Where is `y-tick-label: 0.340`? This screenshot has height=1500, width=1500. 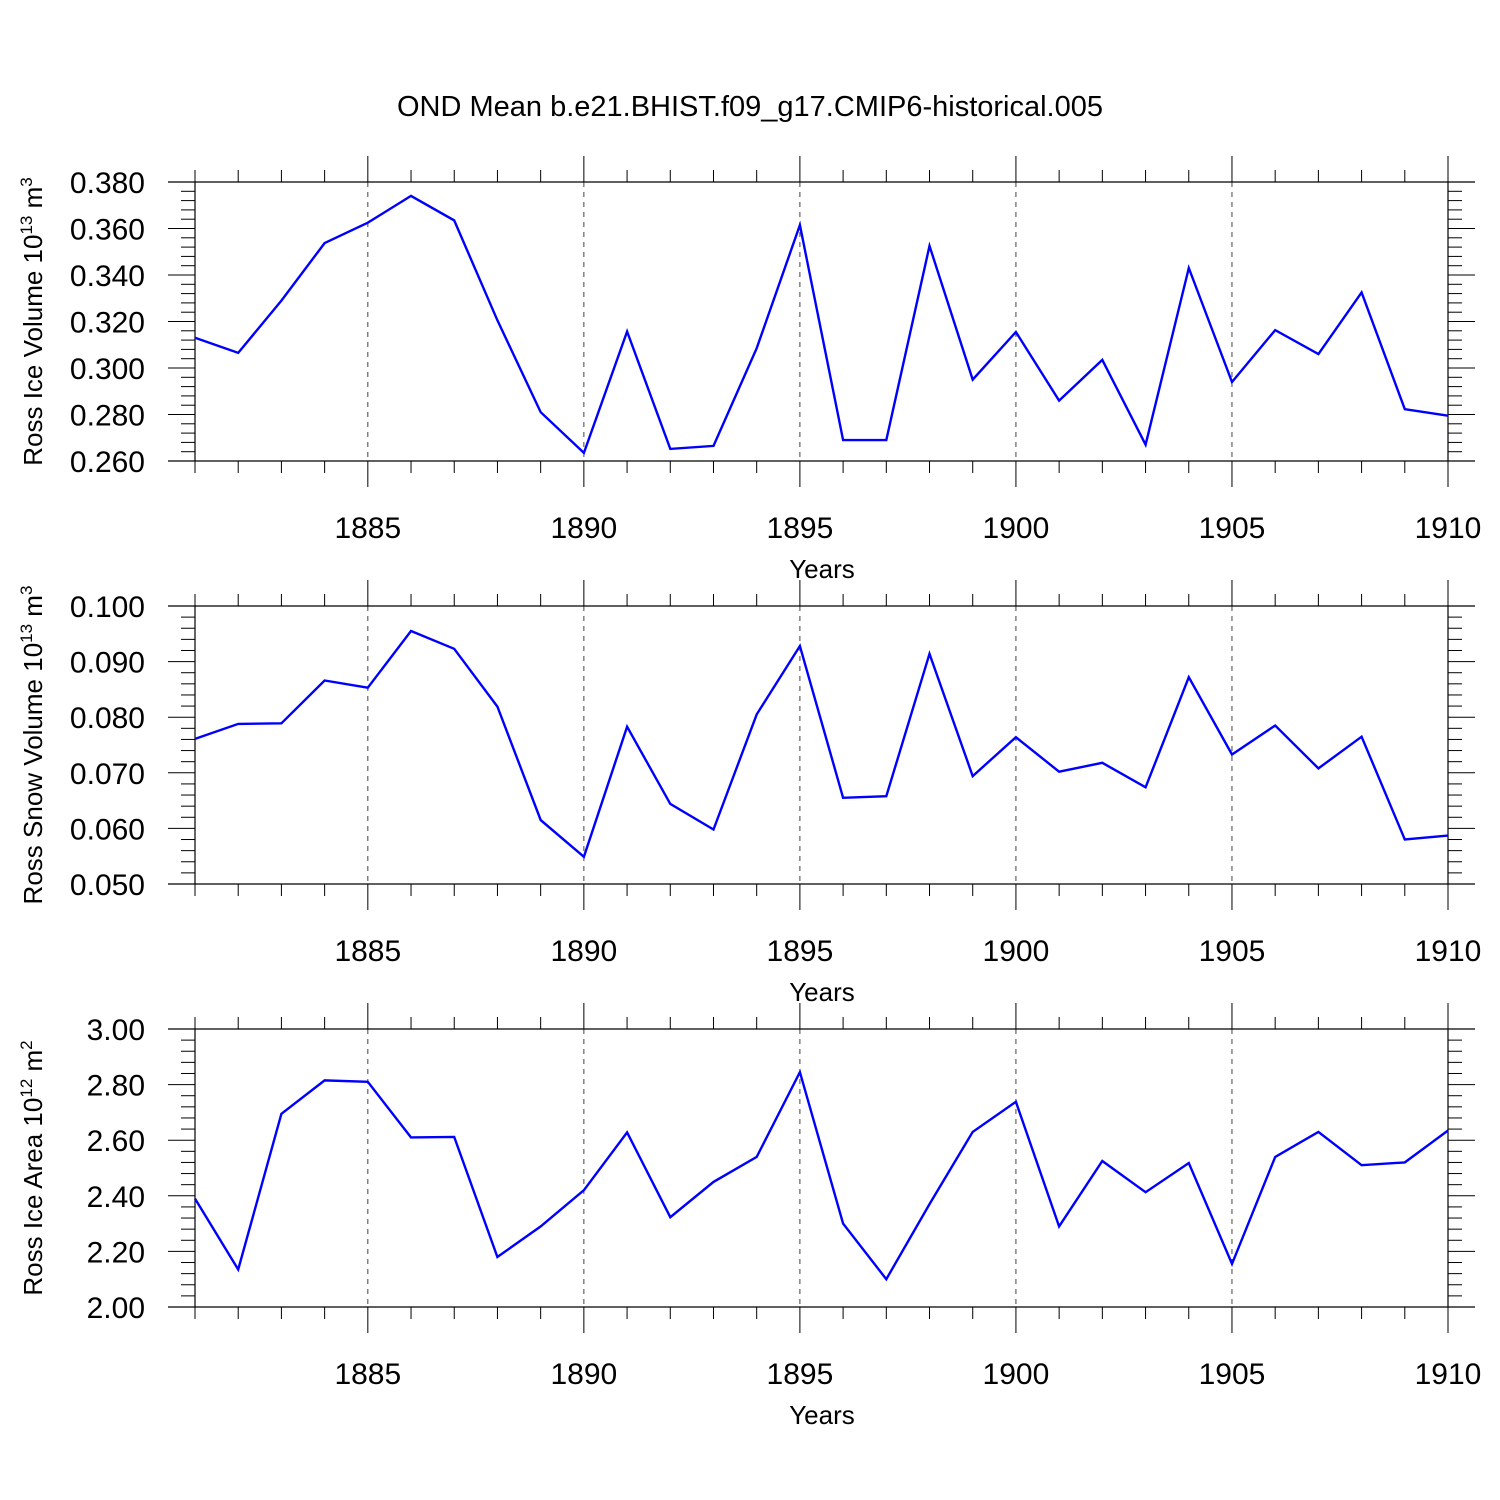 y-tick-label: 0.340 is located at coordinates (107, 276).